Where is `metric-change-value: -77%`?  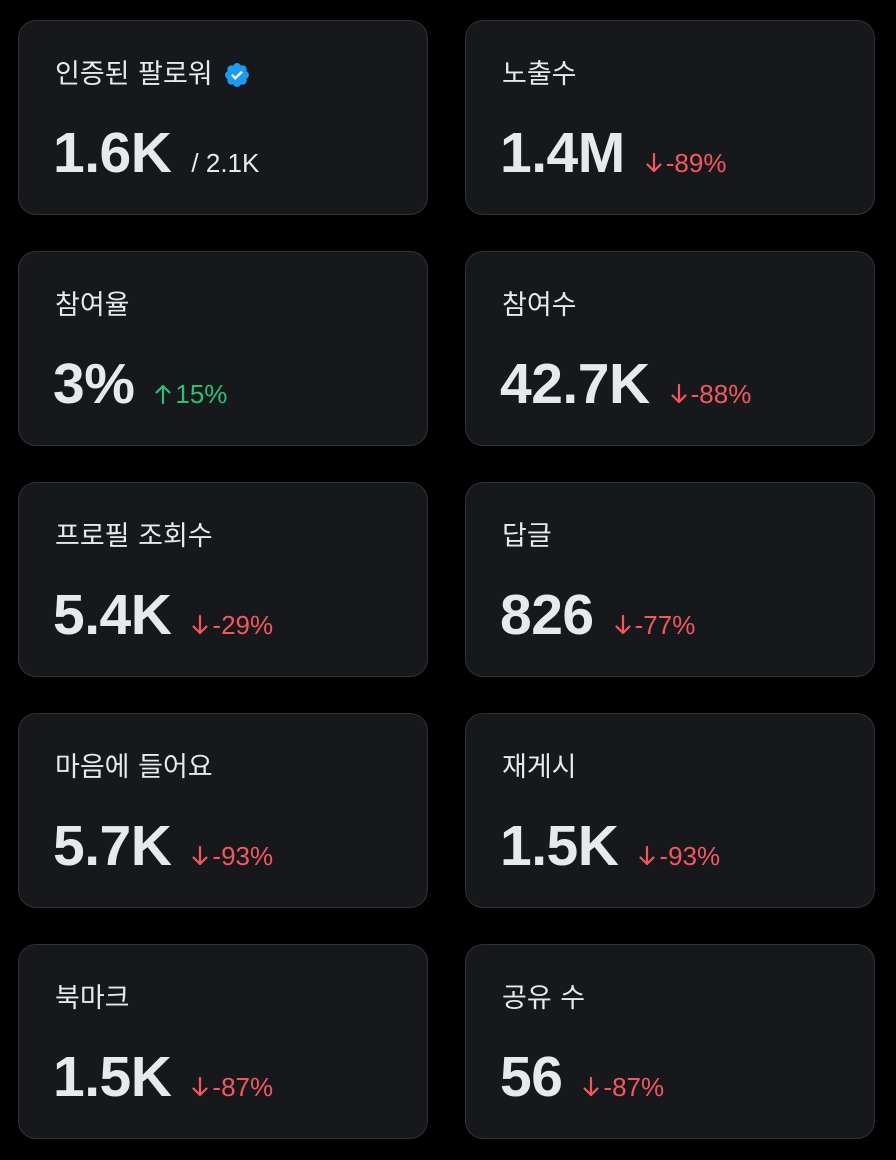
metric-change-value: -77% is located at coordinates (665, 625).